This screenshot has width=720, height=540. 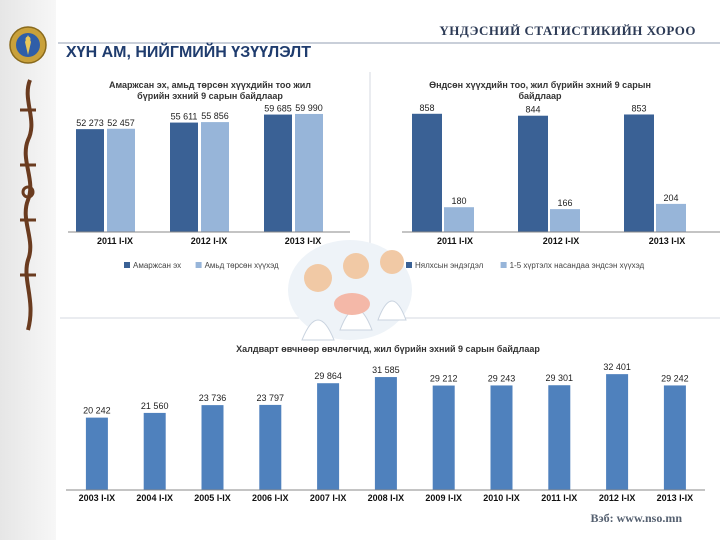 What do you see at coordinates (455, 241) in the screenshot?
I see `deaths-chart-category-label: 2011 I-IX` at bounding box center [455, 241].